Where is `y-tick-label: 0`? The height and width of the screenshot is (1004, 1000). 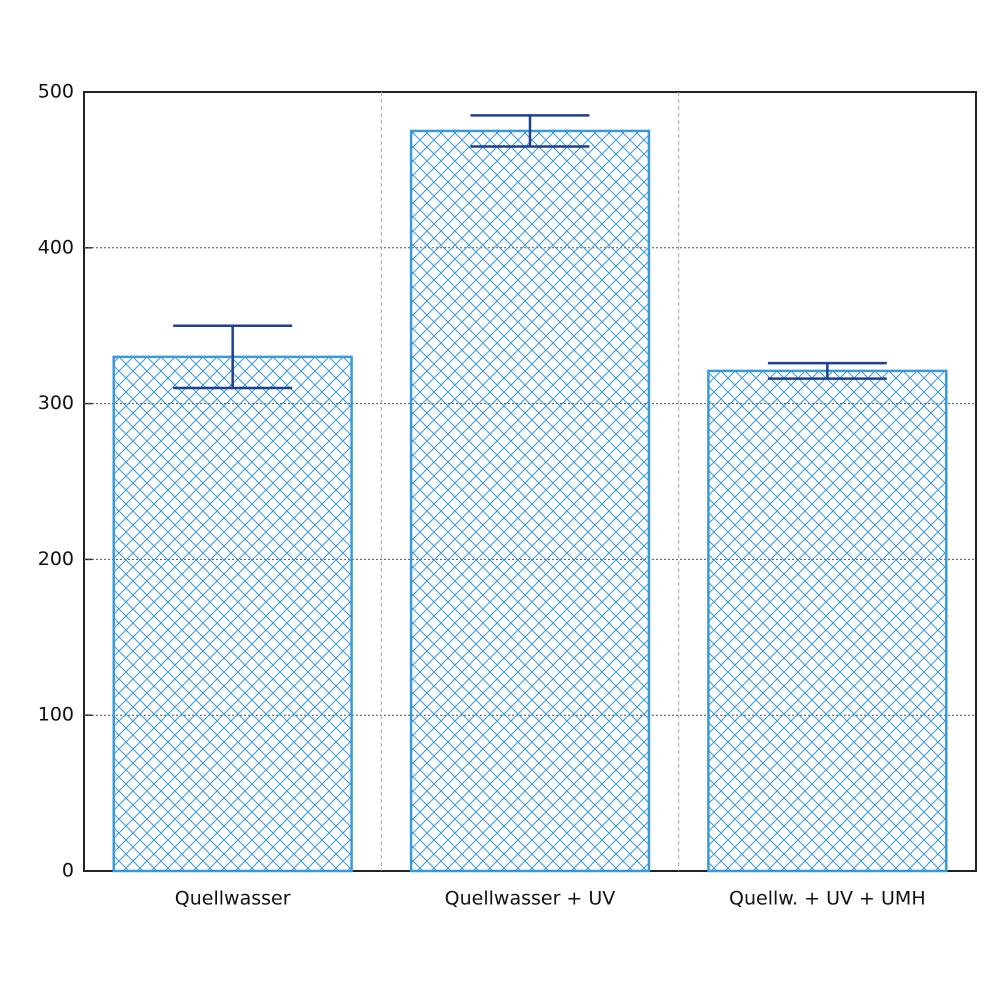 y-tick-label: 0 is located at coordinates (68, 871).